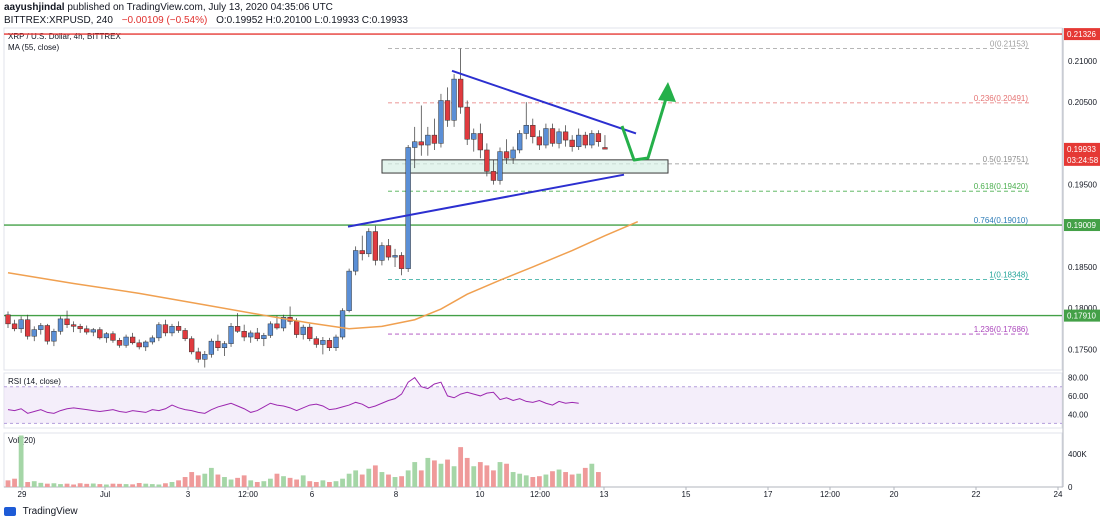  I want to click on ohlc-values: O:0.19952 H:0.20100 L:0.19933 C:0.19933, so click(312, 20).